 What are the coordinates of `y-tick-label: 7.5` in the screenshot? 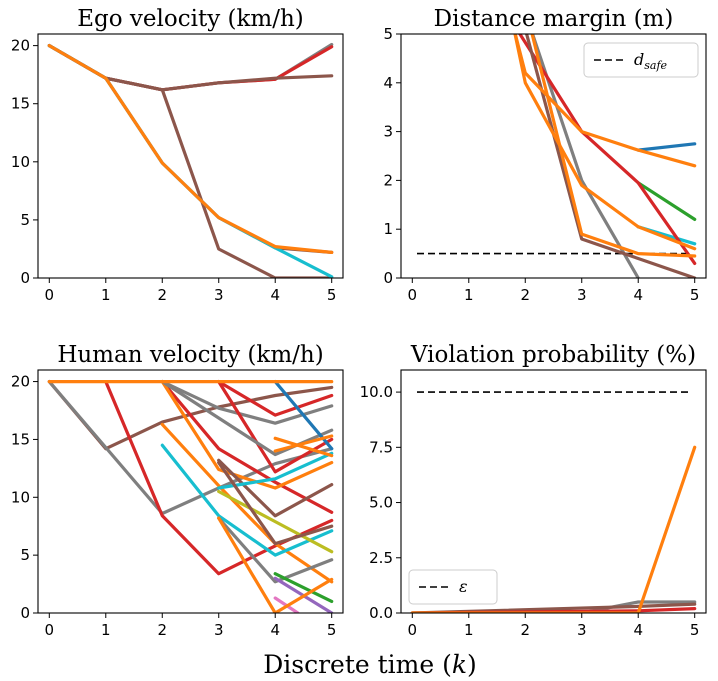 It's located at (381, 447).